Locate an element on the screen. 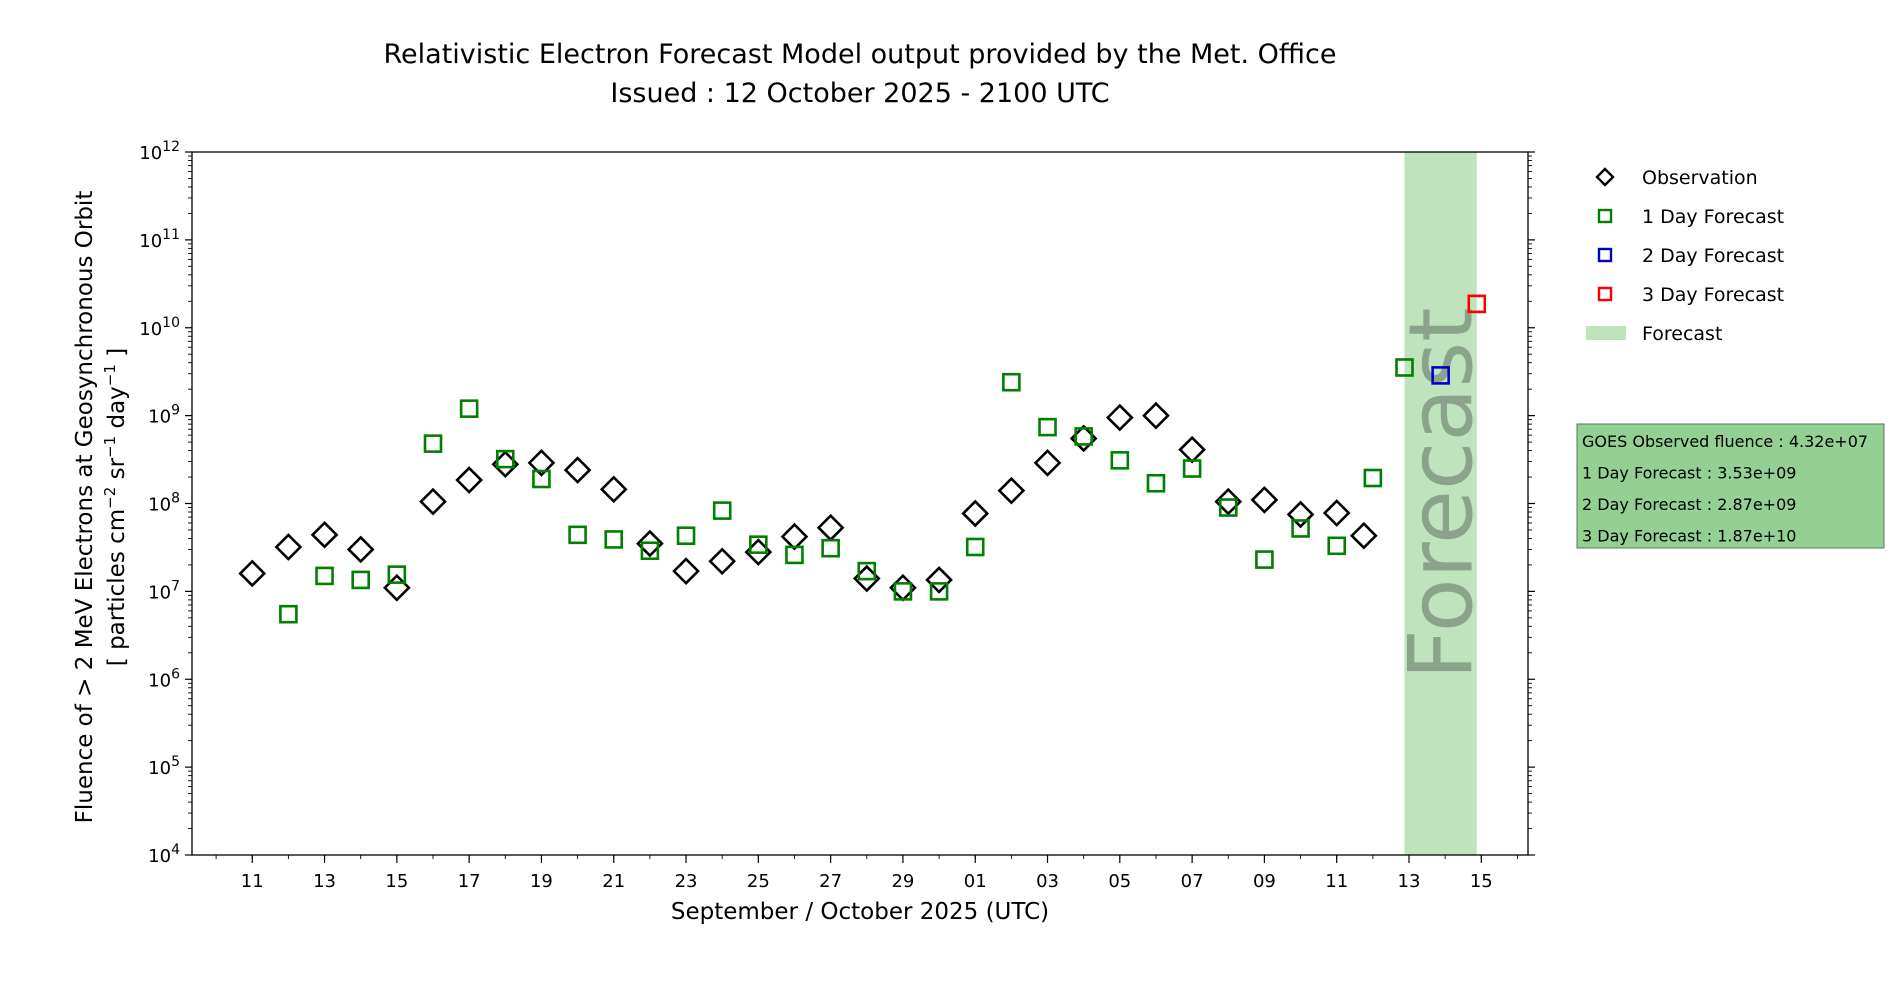 The height and width of the screenshot is (1000, 1900). legend-label-1-day-forecast: 1 Day Forecast is located at coordinates (1713, 217).